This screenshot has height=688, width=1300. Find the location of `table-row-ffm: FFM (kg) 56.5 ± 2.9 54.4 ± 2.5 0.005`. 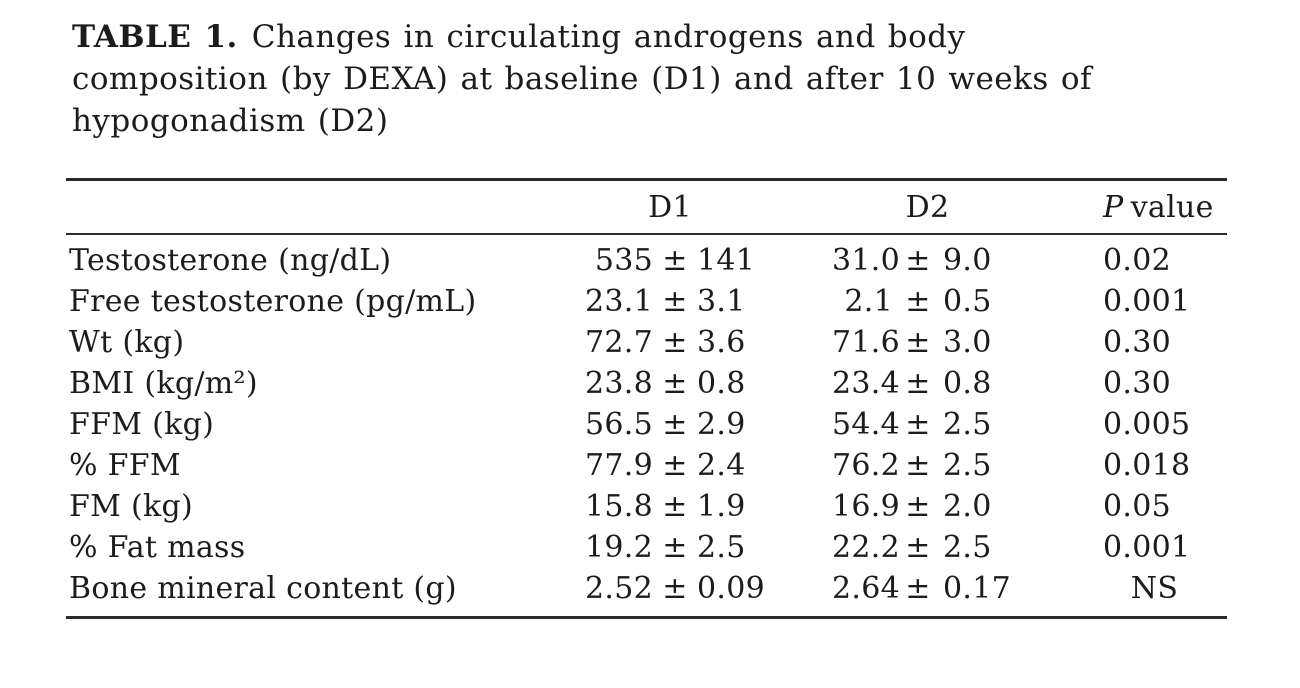

table-row-ffm: FFM (kg) 56.5 ± 2.9 54.4 ± 2.5 0.005 is located at coordinates (646, 424).